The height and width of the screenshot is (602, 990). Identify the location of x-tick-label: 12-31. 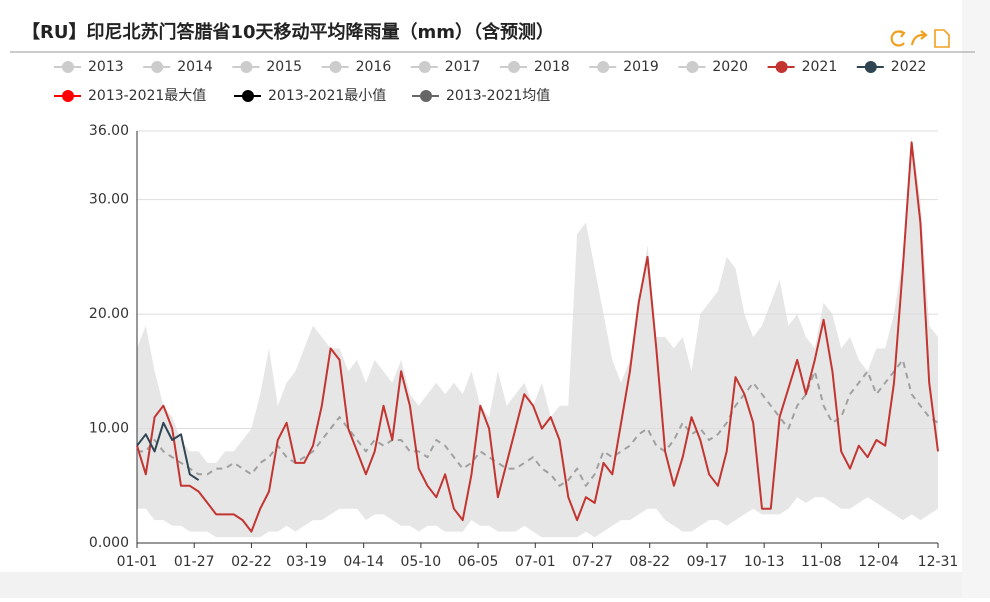
(938, 562).